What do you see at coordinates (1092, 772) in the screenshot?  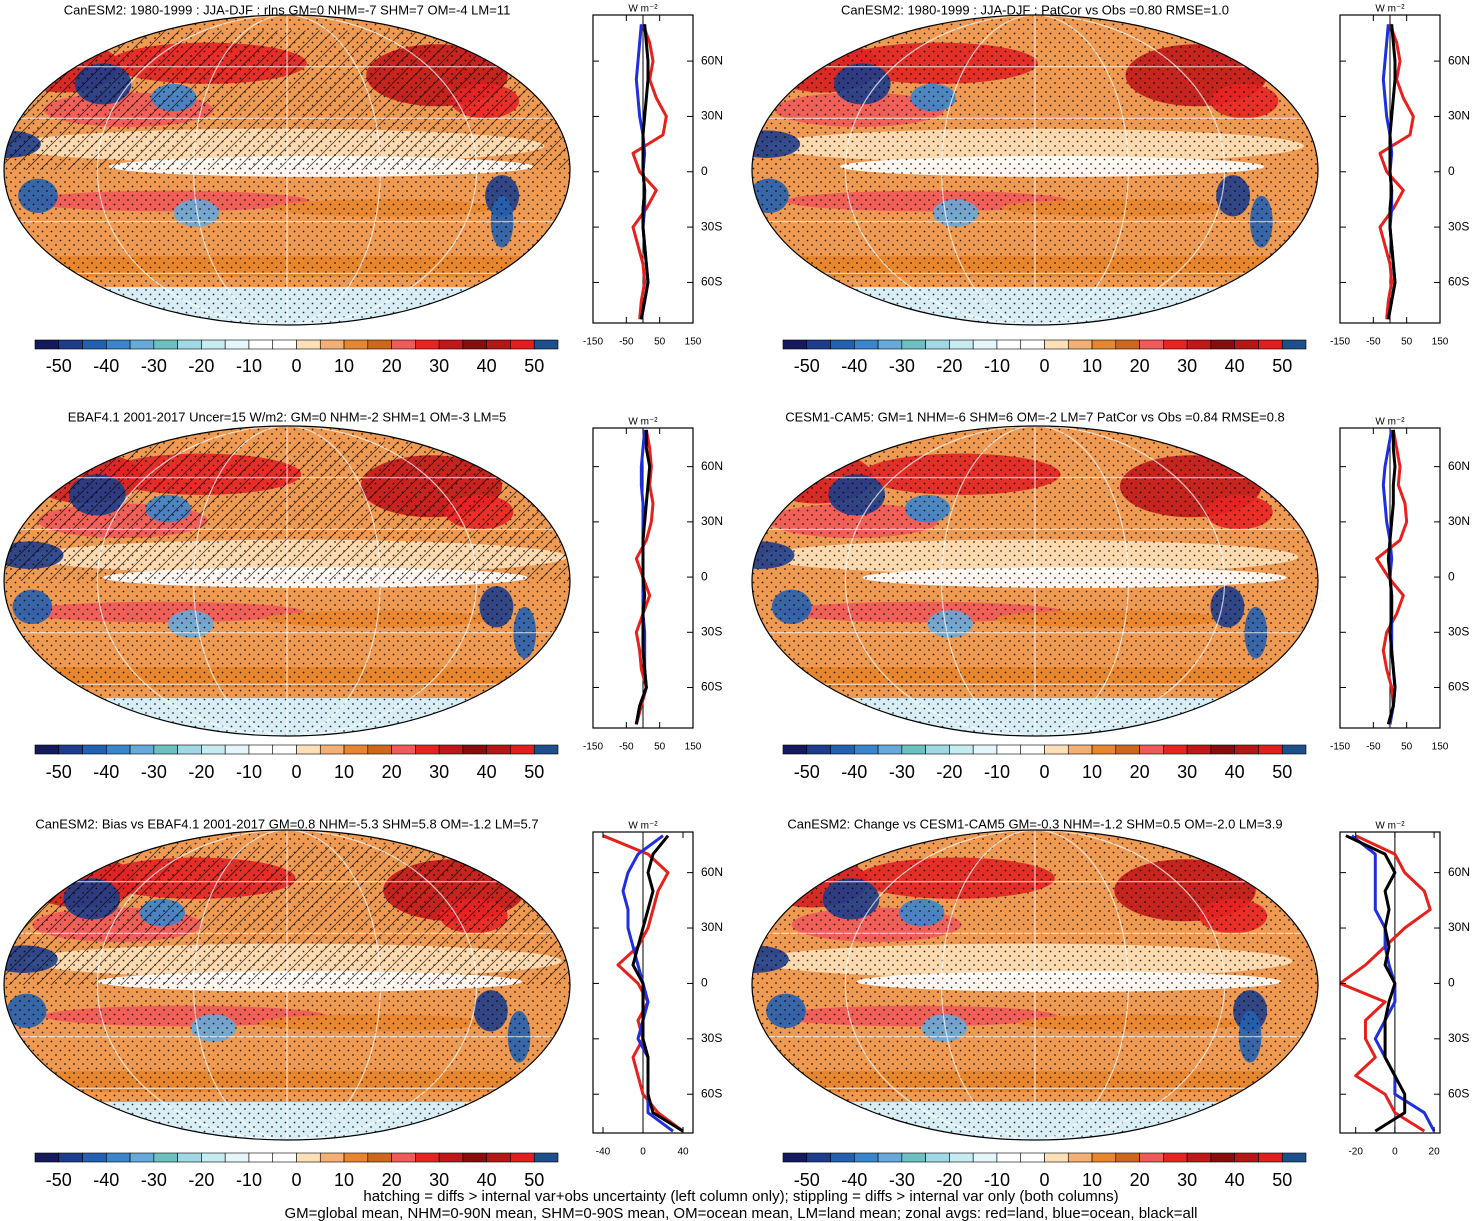 I see `colorbar-label: 10` at bounding box center [1092, 772].